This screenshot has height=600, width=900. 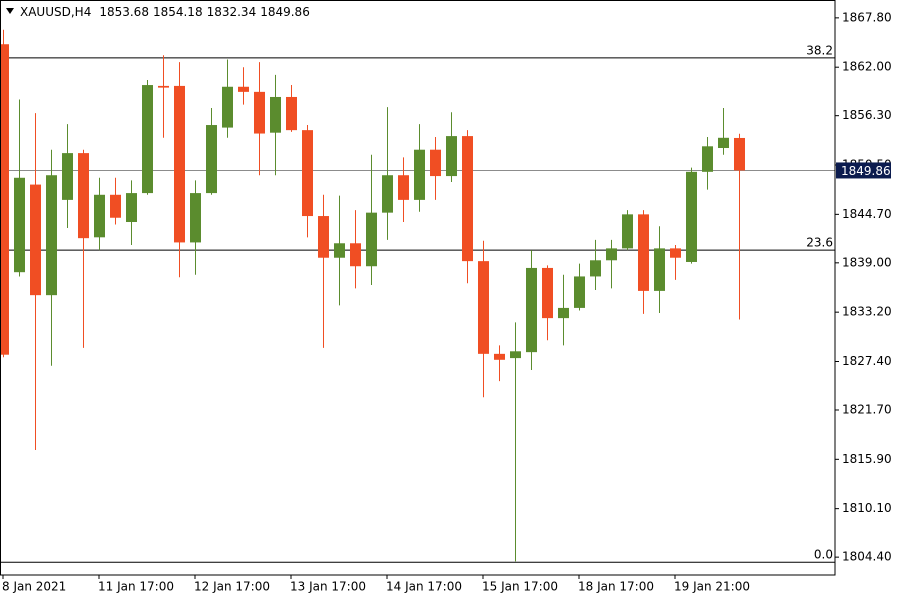 What do you see at coordinates (867, 508) in the screenshot?
I see `y-tick-label: 1810.10` at bounding box center [867, 508].